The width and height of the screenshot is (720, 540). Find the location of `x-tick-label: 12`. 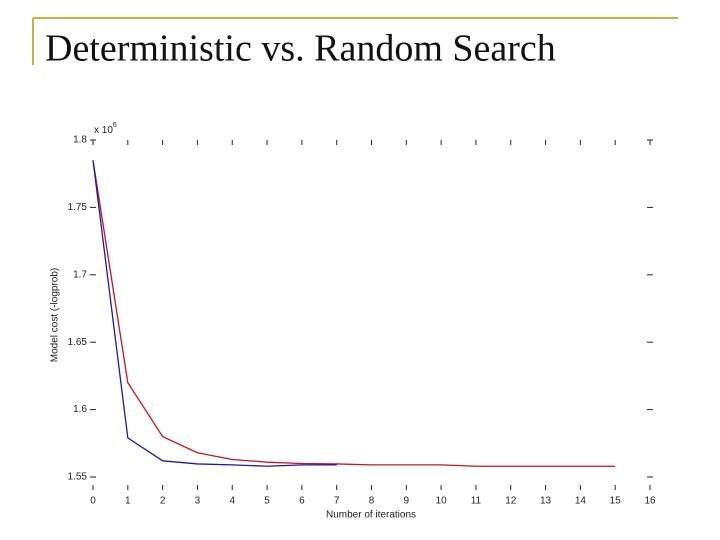

x-tick-label: 12 is located at coordinates (511, 501).